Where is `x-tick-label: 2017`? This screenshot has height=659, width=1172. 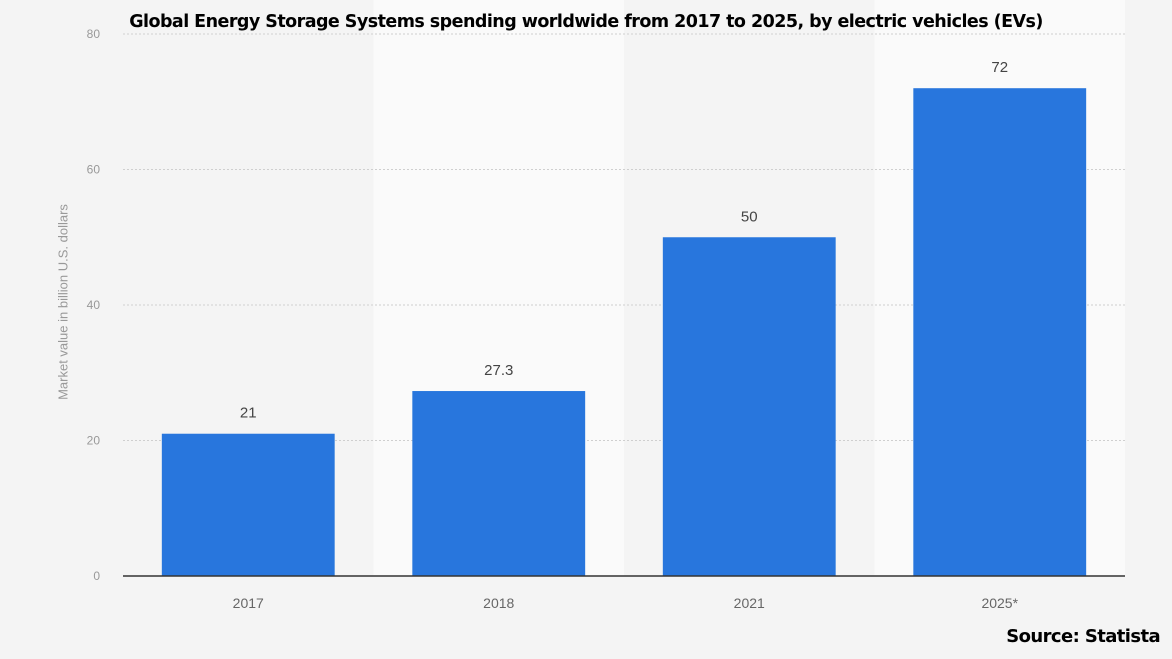 x-tick-label: 2017 is located at coordinates (248, 603).